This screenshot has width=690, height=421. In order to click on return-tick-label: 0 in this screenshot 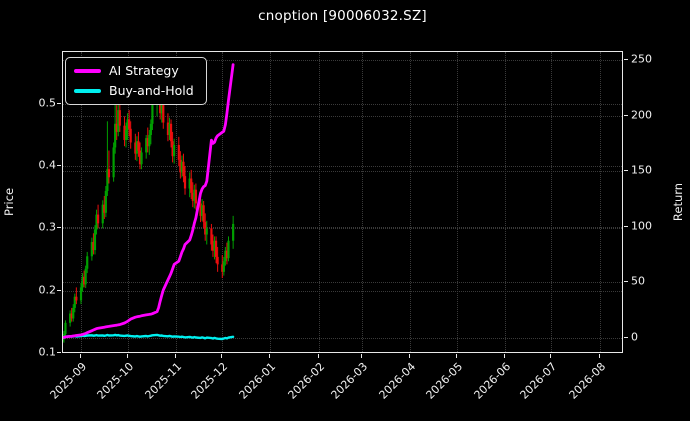, I will do `click(634, 337)`.